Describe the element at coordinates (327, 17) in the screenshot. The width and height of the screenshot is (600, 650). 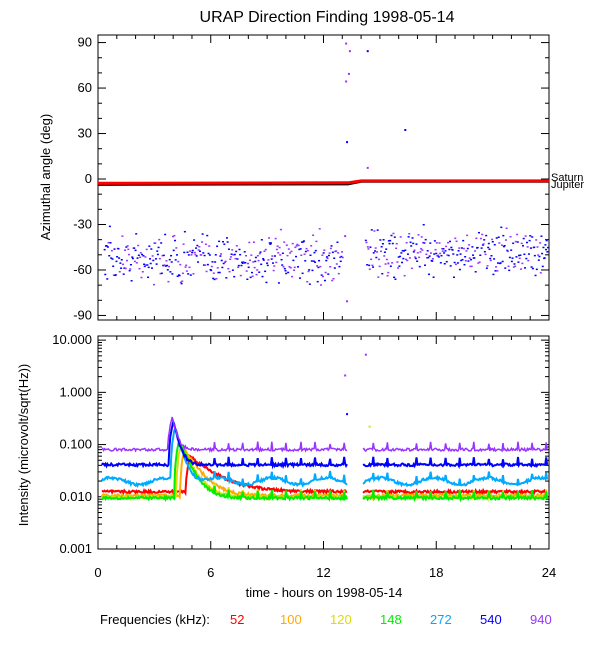
I see `chart-title: URAP Direction Finding 1998-05-14` at that location.